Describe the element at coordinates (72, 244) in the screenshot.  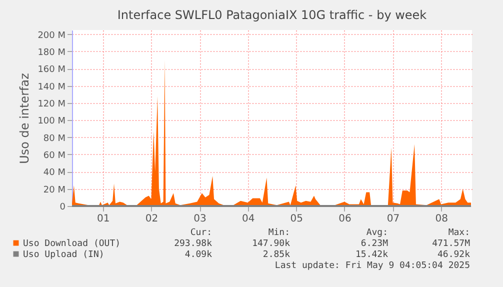
I see `legend-label: Uso Download (OUT)` at that location.